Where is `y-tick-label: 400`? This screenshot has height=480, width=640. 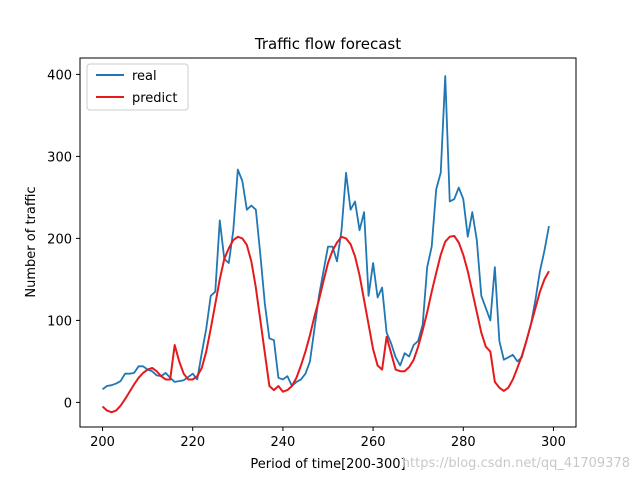
y-tick-label: 400 is located at coordinates (59, 75).